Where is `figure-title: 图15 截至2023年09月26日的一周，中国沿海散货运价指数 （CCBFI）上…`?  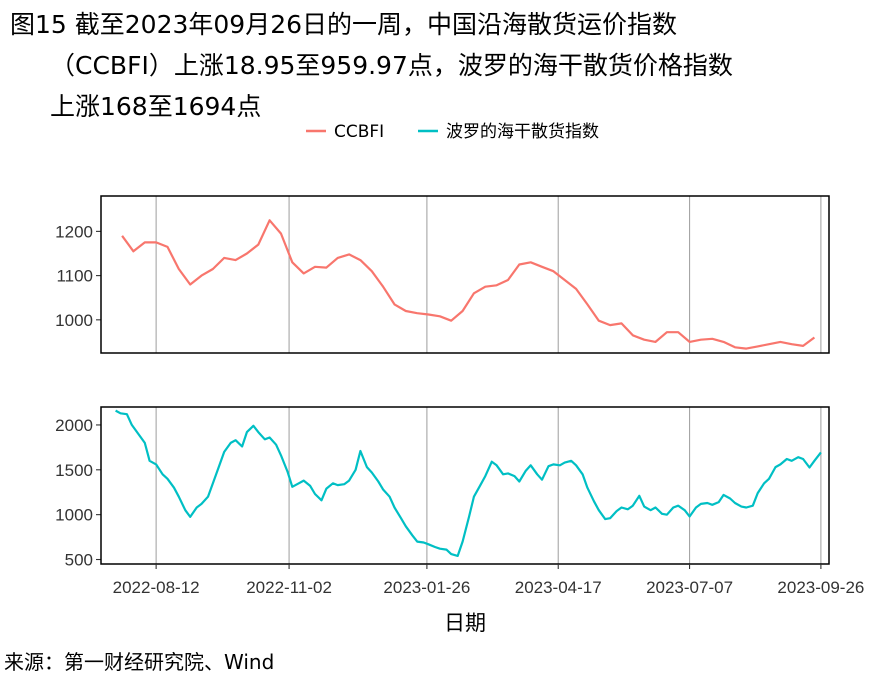 figure-title: 图15 截至2023年09月26日的一周，中国沿海散货运价指数 （CCBFI）上… is located at coordinates (371, 65).